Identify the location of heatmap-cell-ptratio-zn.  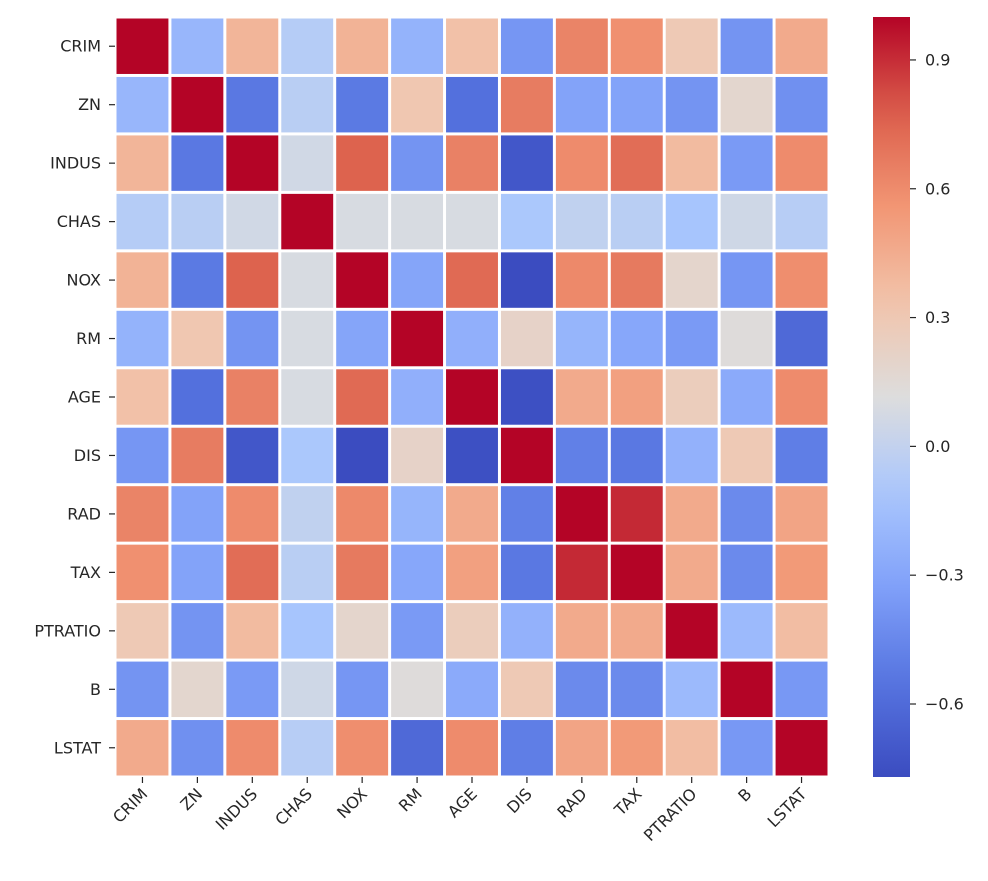
(197, 631).